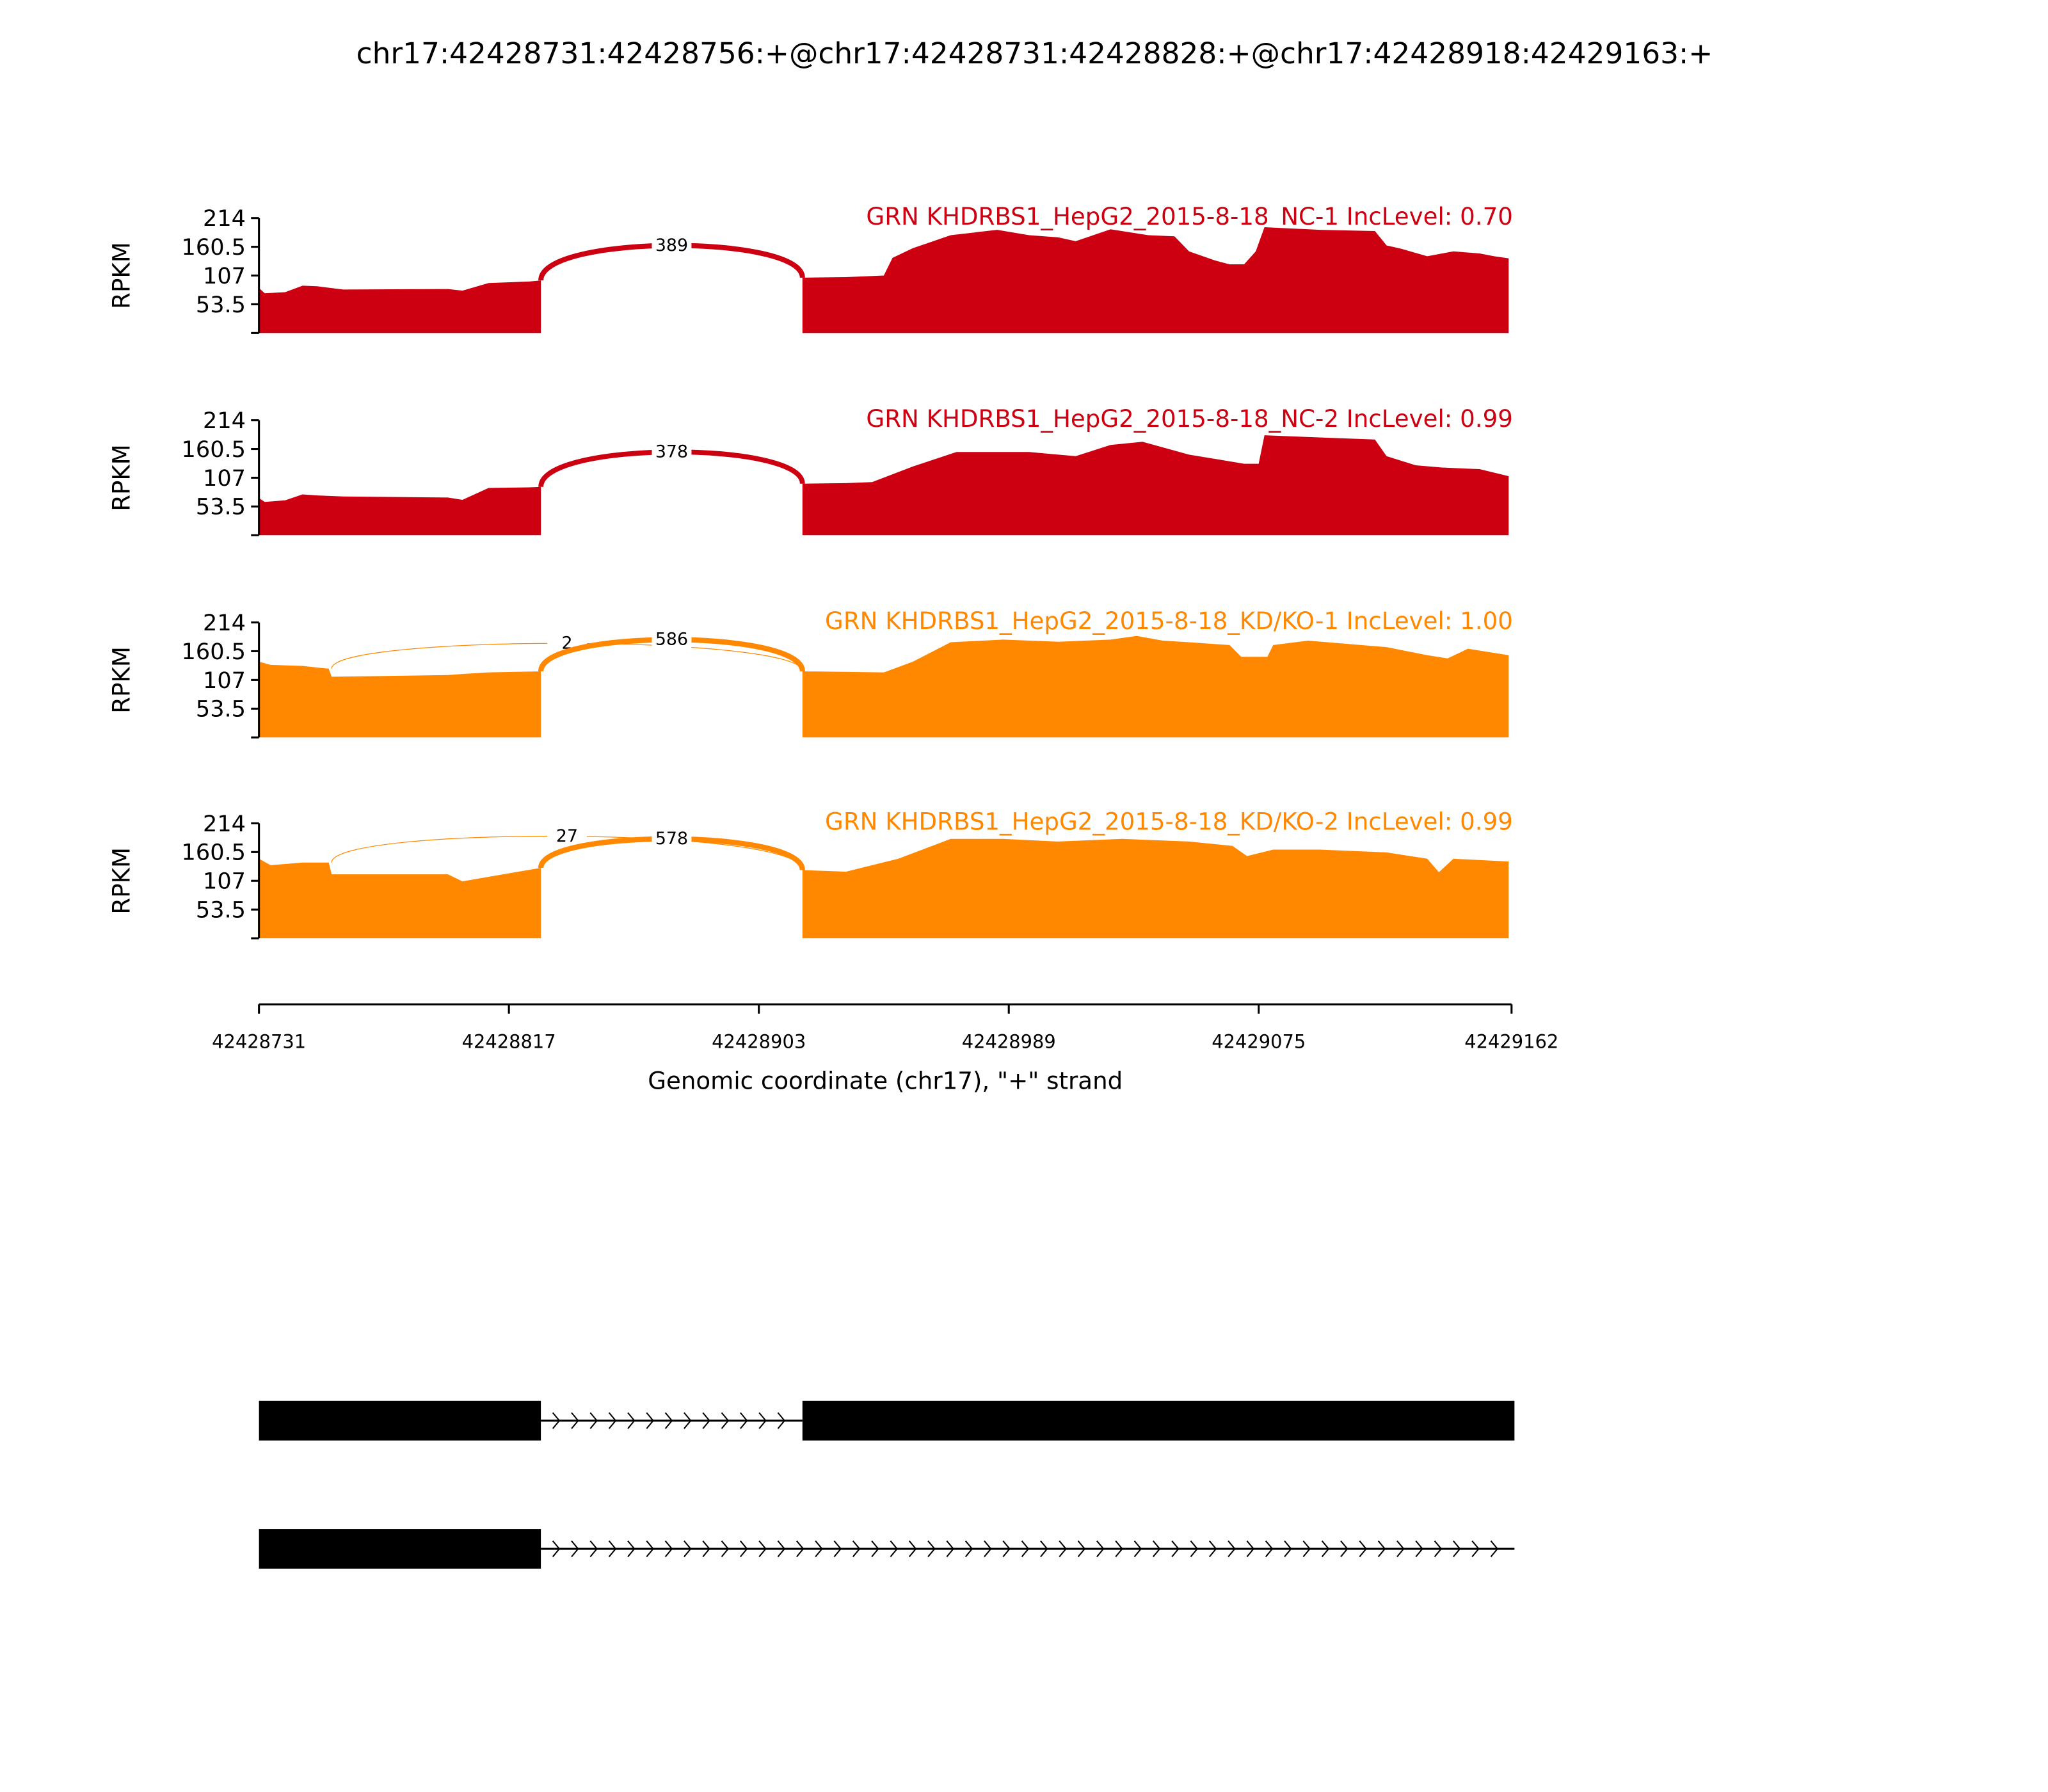  What do you see at coordinates (759, 1041) in the screenshot?
I see `x-tick-label: 42428903` at bounding box center [759, 1041].